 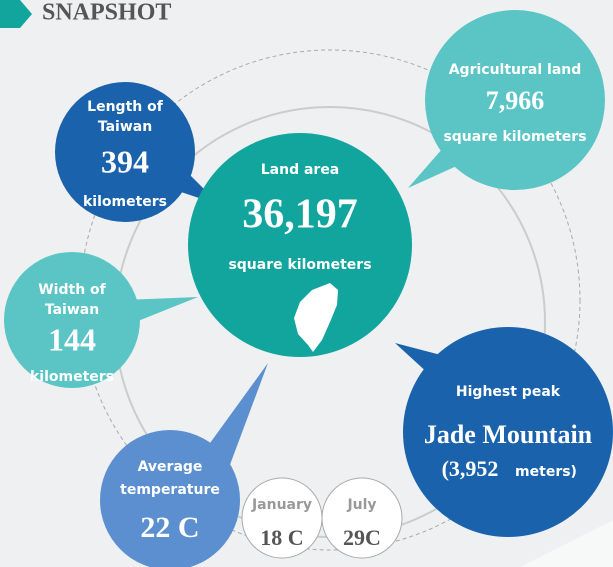 I want to click on value: 7,966, so click(x=515, y=100).